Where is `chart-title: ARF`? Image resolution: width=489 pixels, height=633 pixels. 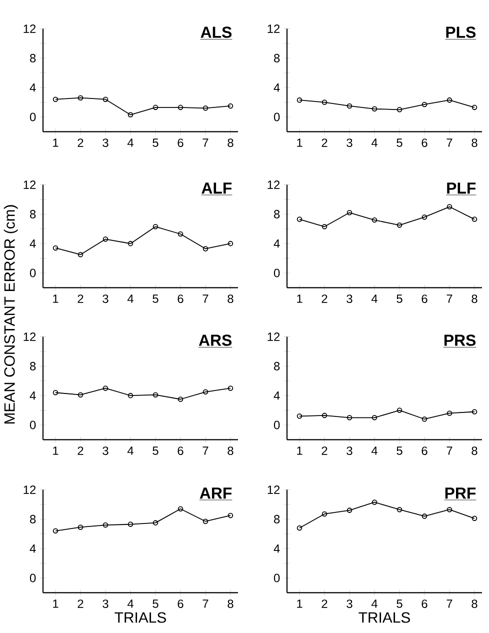 chart-title: ARF is located at coordinates (216, 493).